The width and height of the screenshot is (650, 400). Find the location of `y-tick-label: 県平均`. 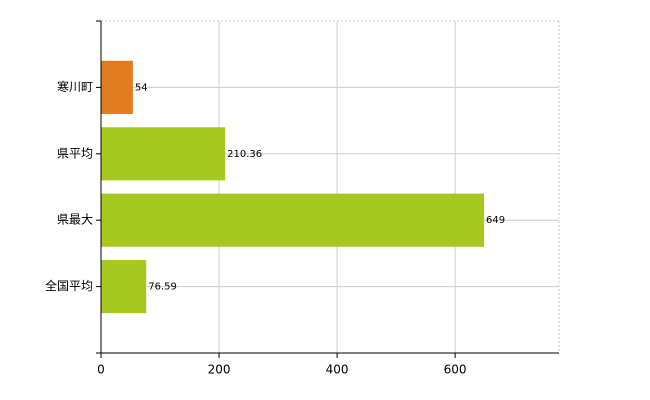

y-tick-label: 県平均 is located at coordinates (75, 153).